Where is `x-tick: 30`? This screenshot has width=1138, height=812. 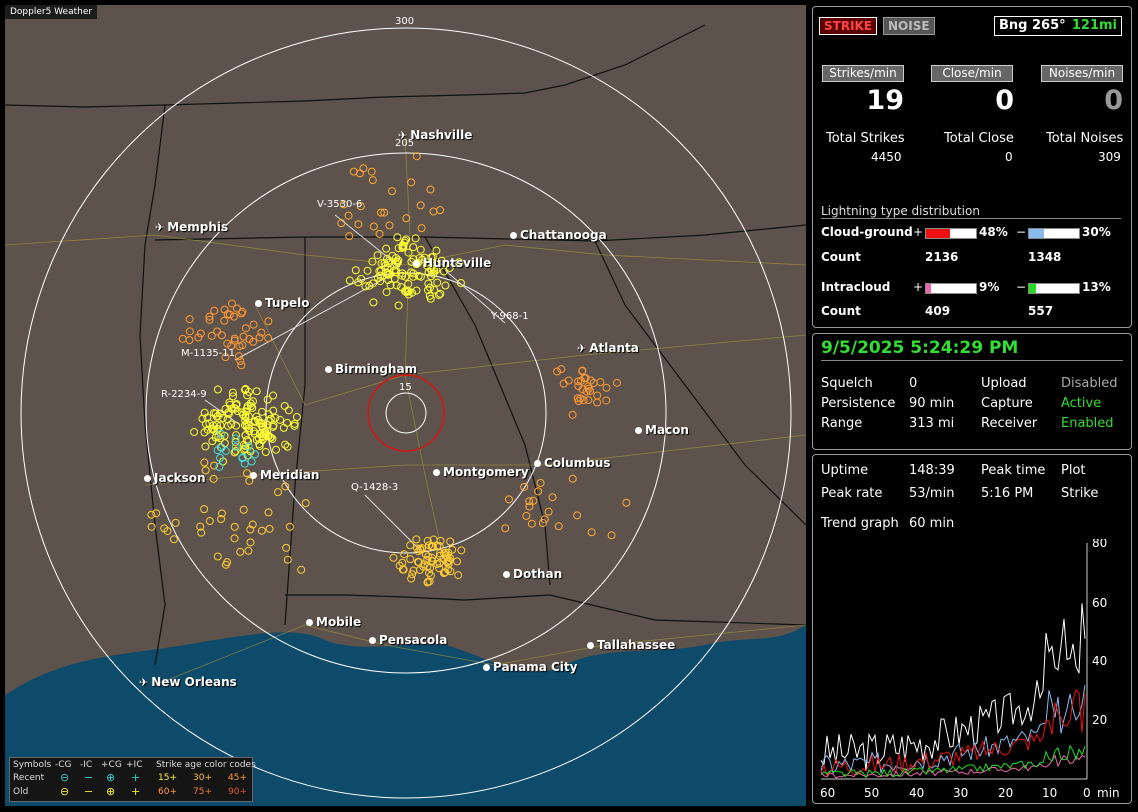
x-tick: 30 is located at coordinates (960, 793).